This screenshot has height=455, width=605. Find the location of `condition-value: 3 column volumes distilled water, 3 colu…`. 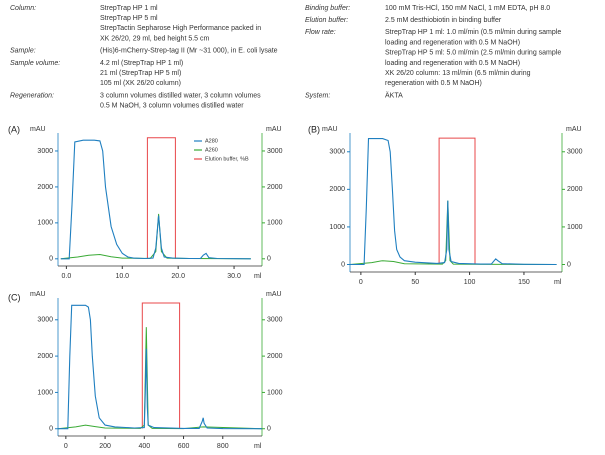

condition-value: 3 column volumes distilled water, 3 colu… is located at coordinates (180, 95).